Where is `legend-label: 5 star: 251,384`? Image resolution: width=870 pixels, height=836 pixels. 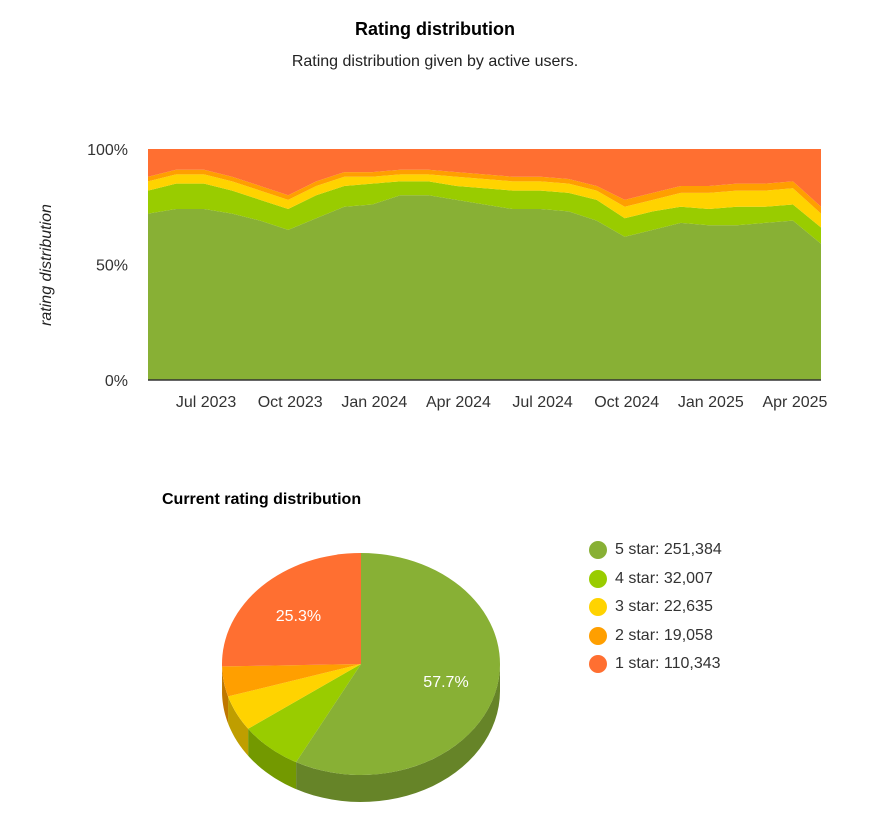
legend-label: 5 star: 251,384 is located at coordinates (668, 550).